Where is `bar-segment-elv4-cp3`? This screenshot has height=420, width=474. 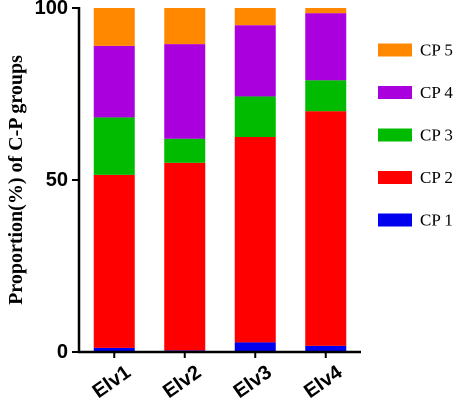 bar-segment-elv4-cp3 is located at coordinates (326, 96).